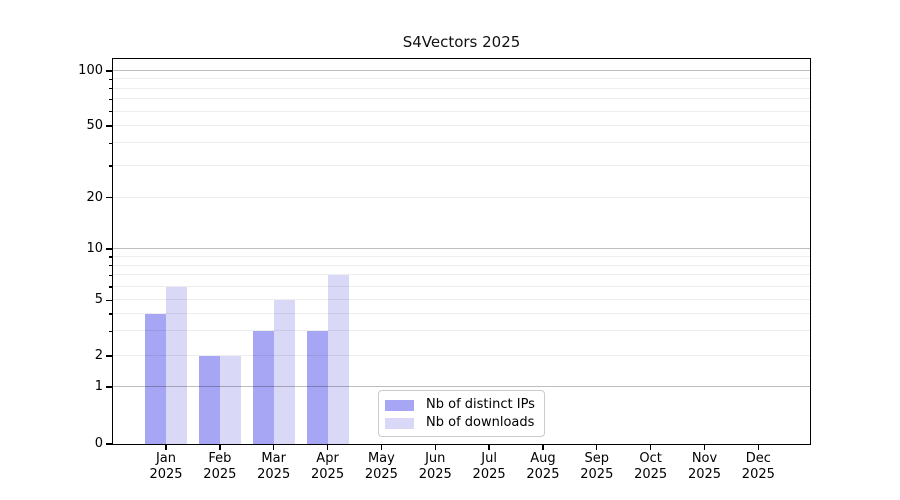 This screenshot has width=900, height=500. I want to click on bar-distinct-ips-mar, so click(263, 387).